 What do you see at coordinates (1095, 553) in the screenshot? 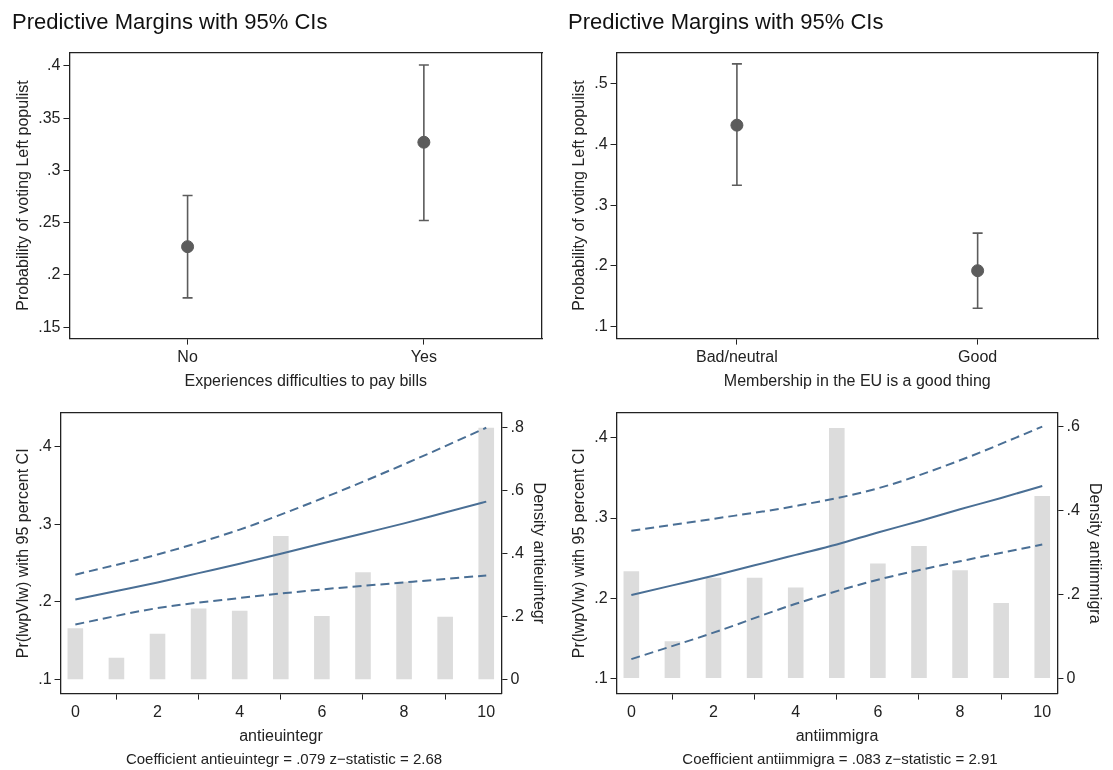
I see `y2-axis-title: Density antiimmigra` at bounding box center [1095, 553].